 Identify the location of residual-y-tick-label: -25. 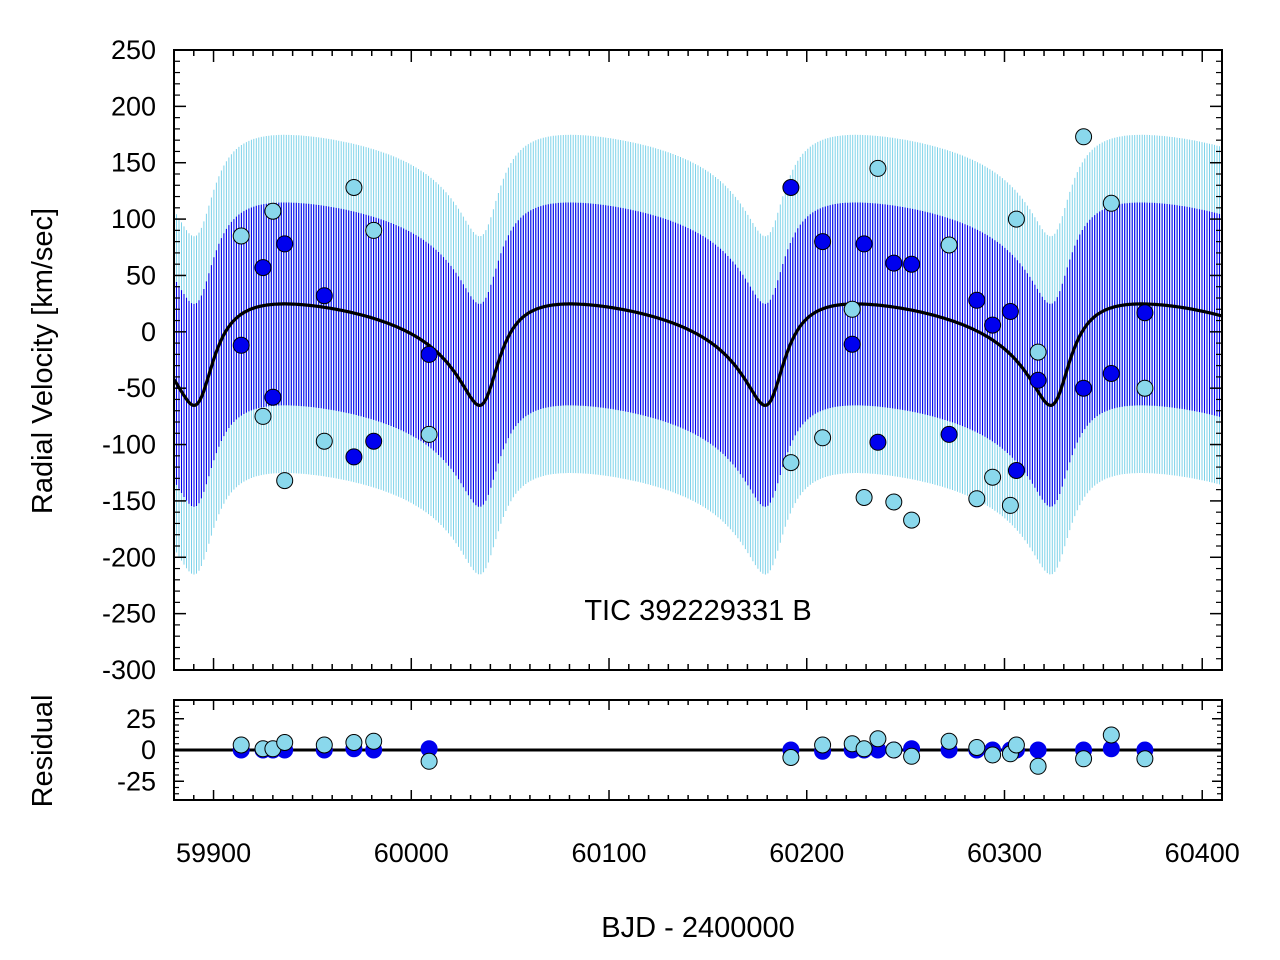
(136, 781).